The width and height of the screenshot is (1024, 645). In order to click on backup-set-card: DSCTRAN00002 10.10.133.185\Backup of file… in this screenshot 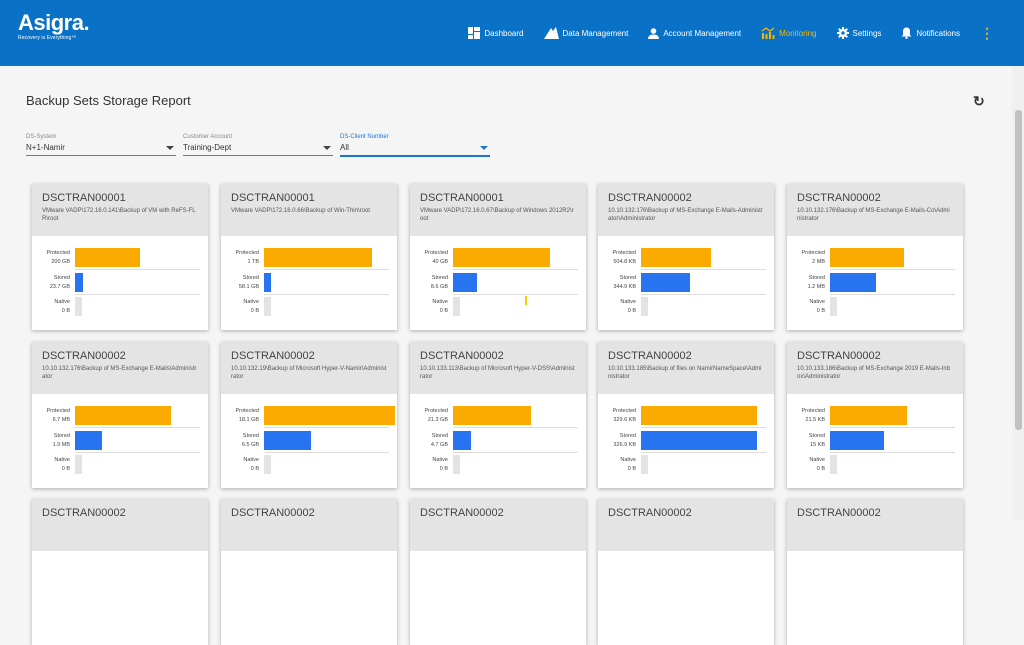, I will do `click(686, 415)`.